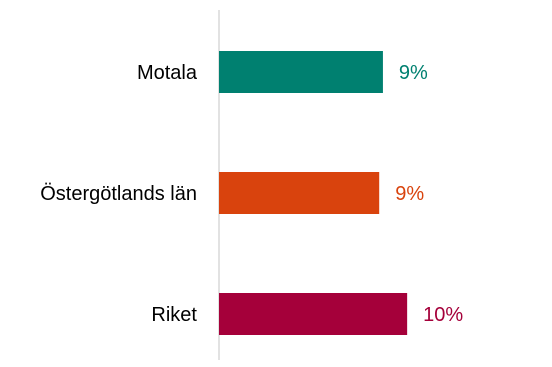  I want to click on category-label-östergötlands-län: Östergötlands län, so click(118, 194).